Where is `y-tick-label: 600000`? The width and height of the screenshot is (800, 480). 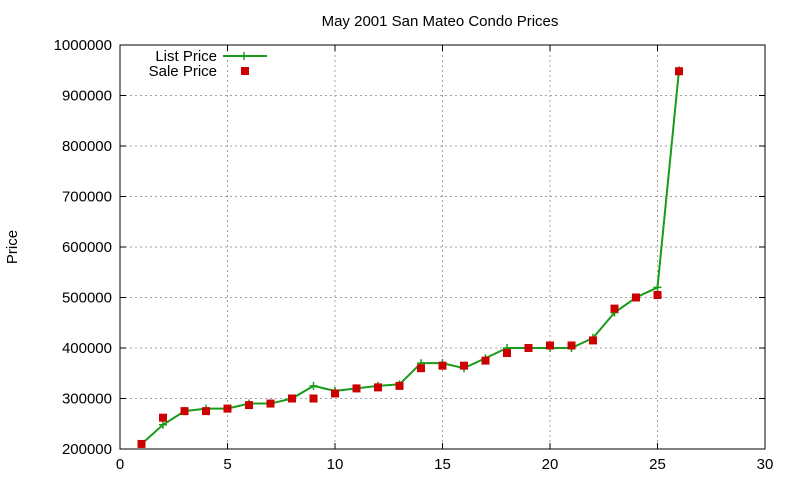 y-tick-label: 600000 is located at coordinates (87, 247).